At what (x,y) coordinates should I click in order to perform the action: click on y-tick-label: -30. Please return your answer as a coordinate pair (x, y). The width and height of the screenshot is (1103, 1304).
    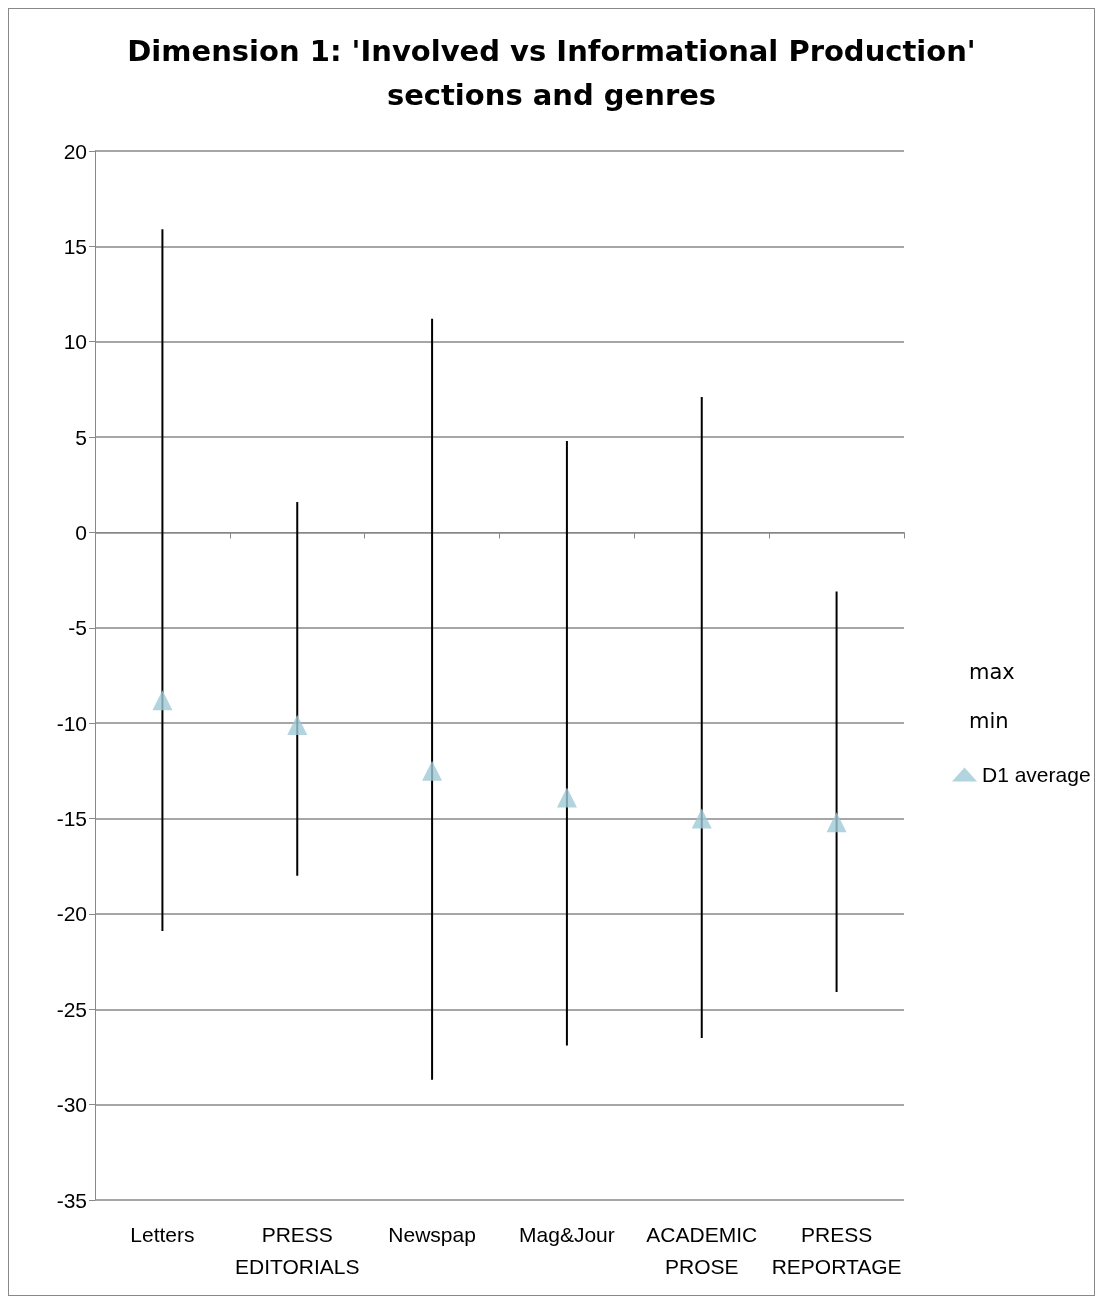
    Looking at the image, I should click on (71, 1105).